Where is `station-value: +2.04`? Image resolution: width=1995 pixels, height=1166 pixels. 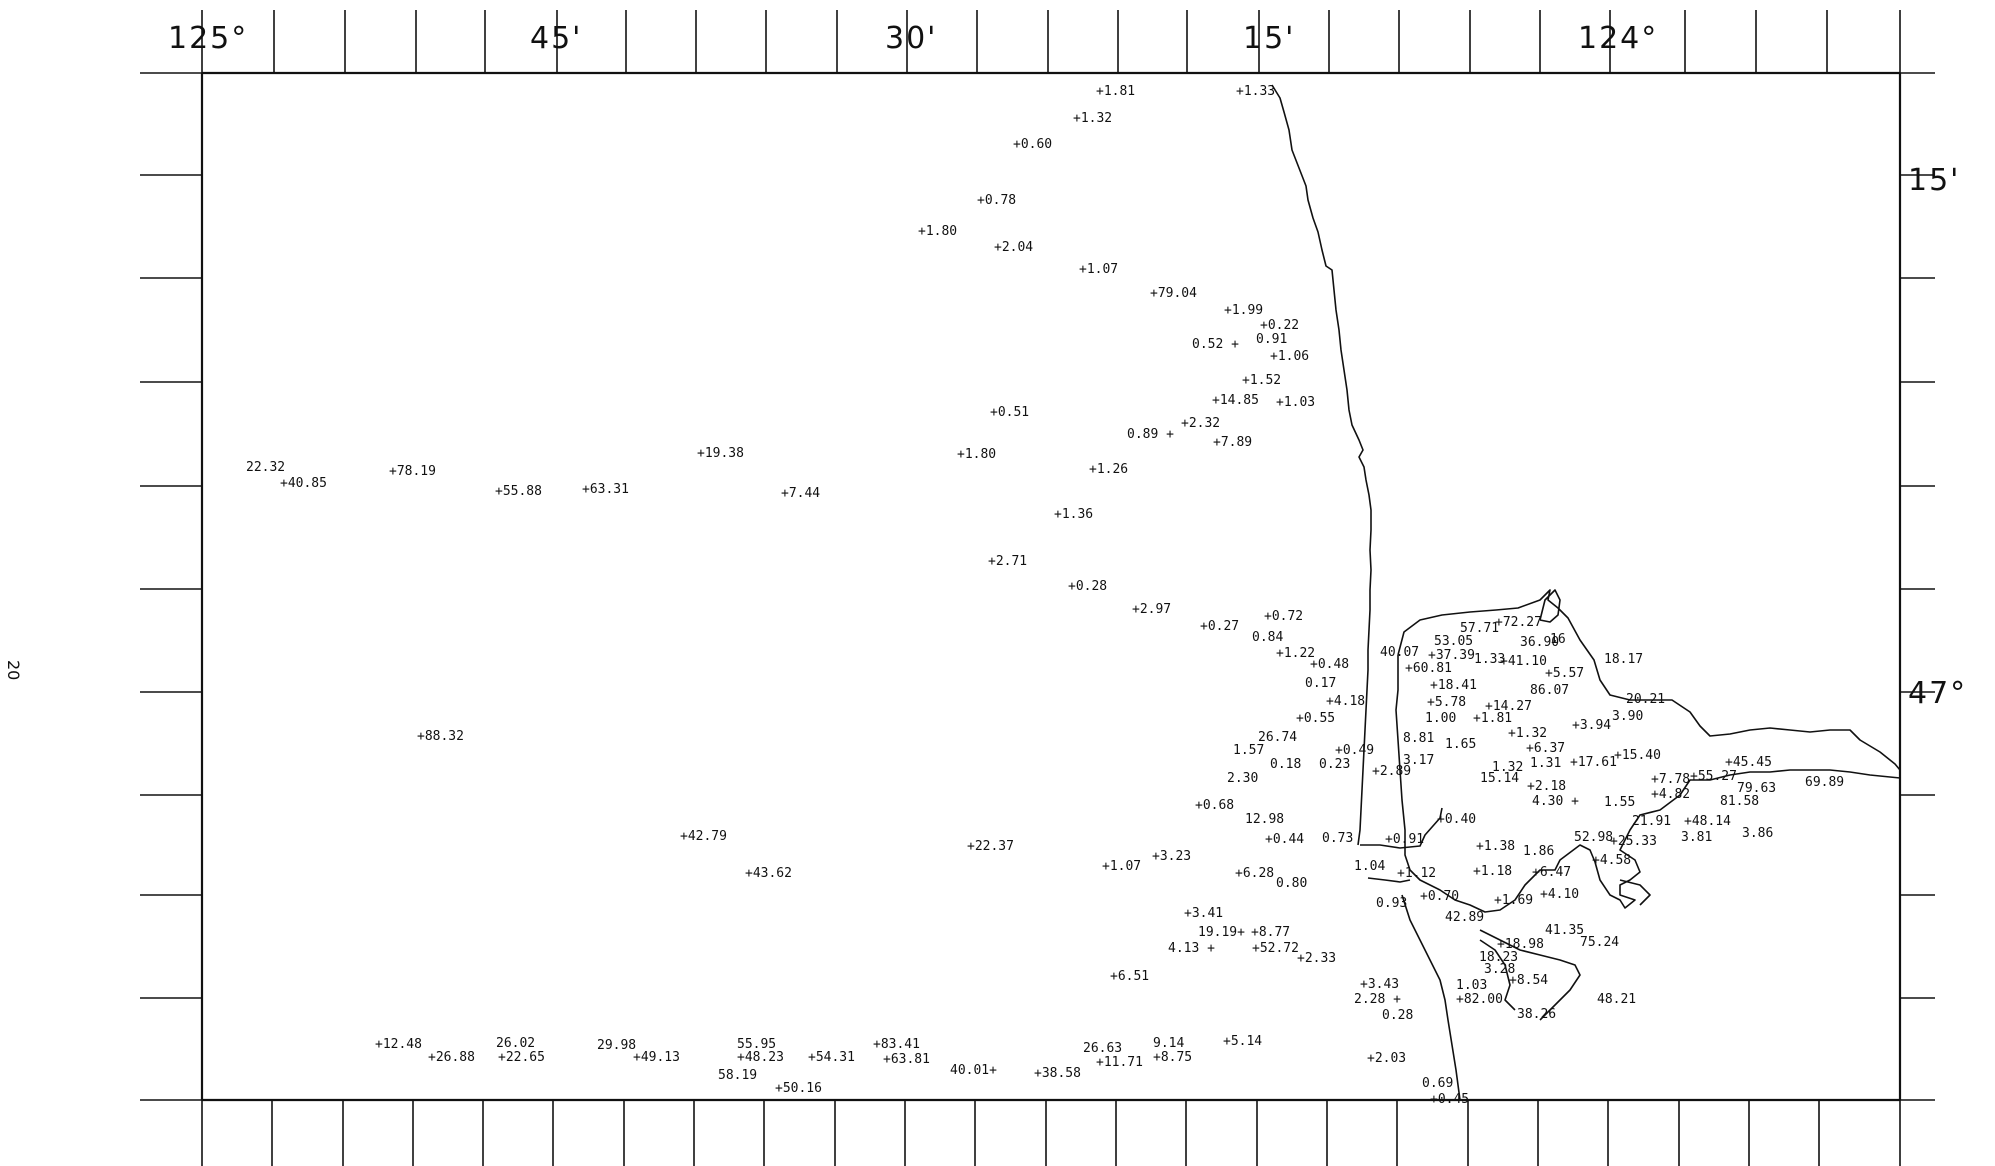
station-value: +2.04 is located at coordinates (1013, 247).